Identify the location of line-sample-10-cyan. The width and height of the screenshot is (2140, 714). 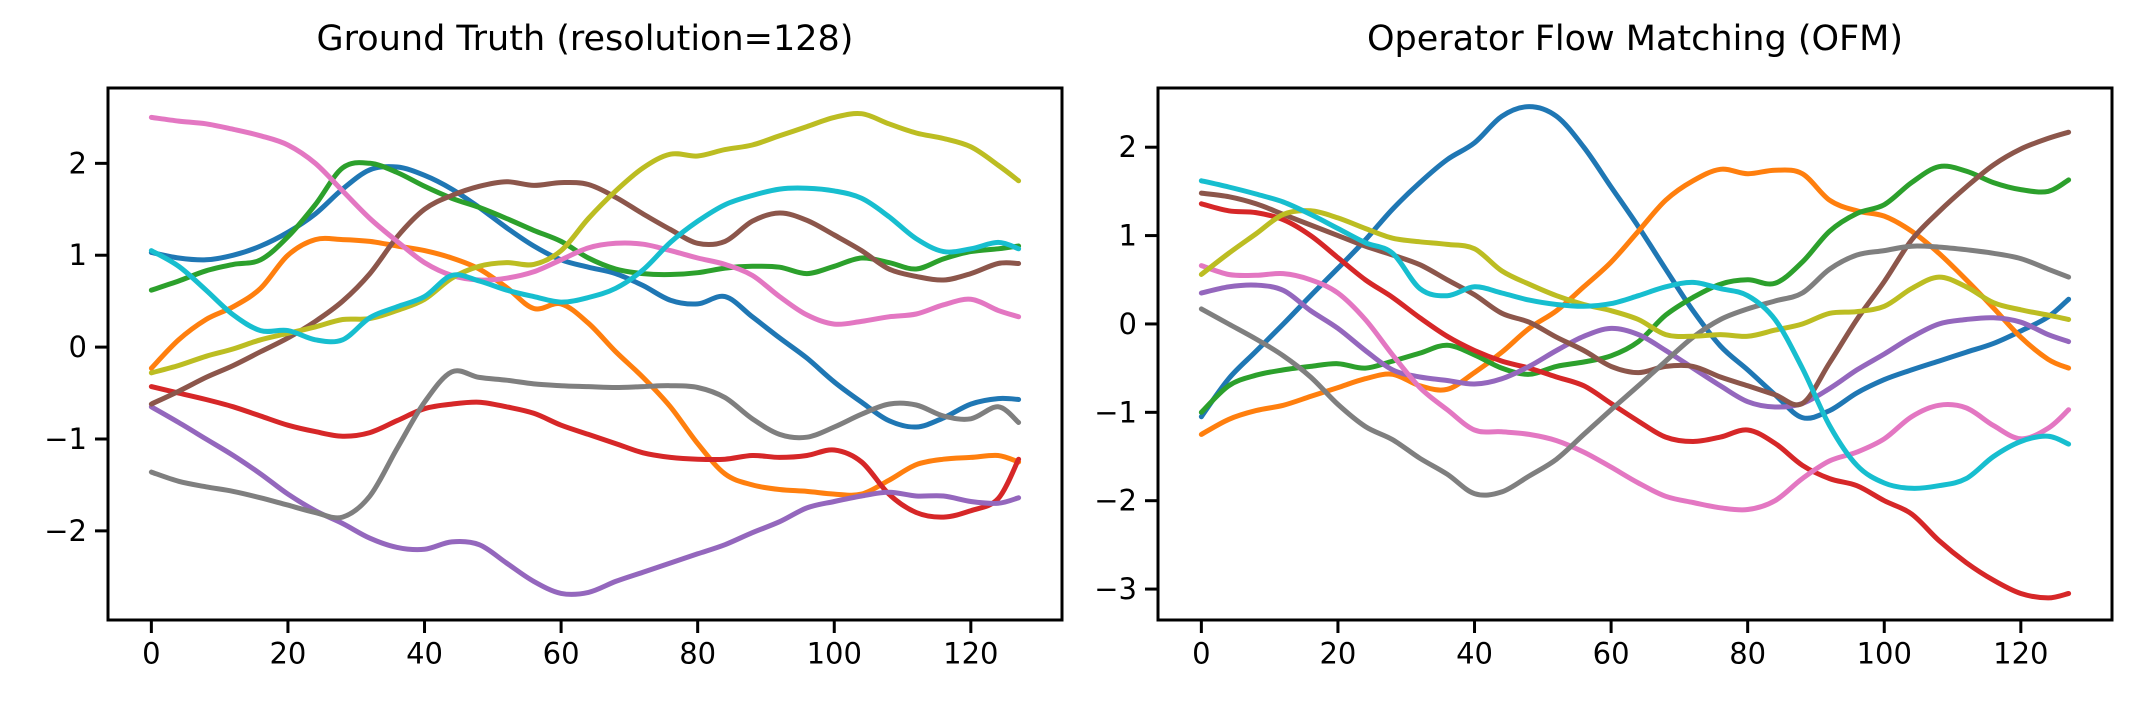
(585, 265).